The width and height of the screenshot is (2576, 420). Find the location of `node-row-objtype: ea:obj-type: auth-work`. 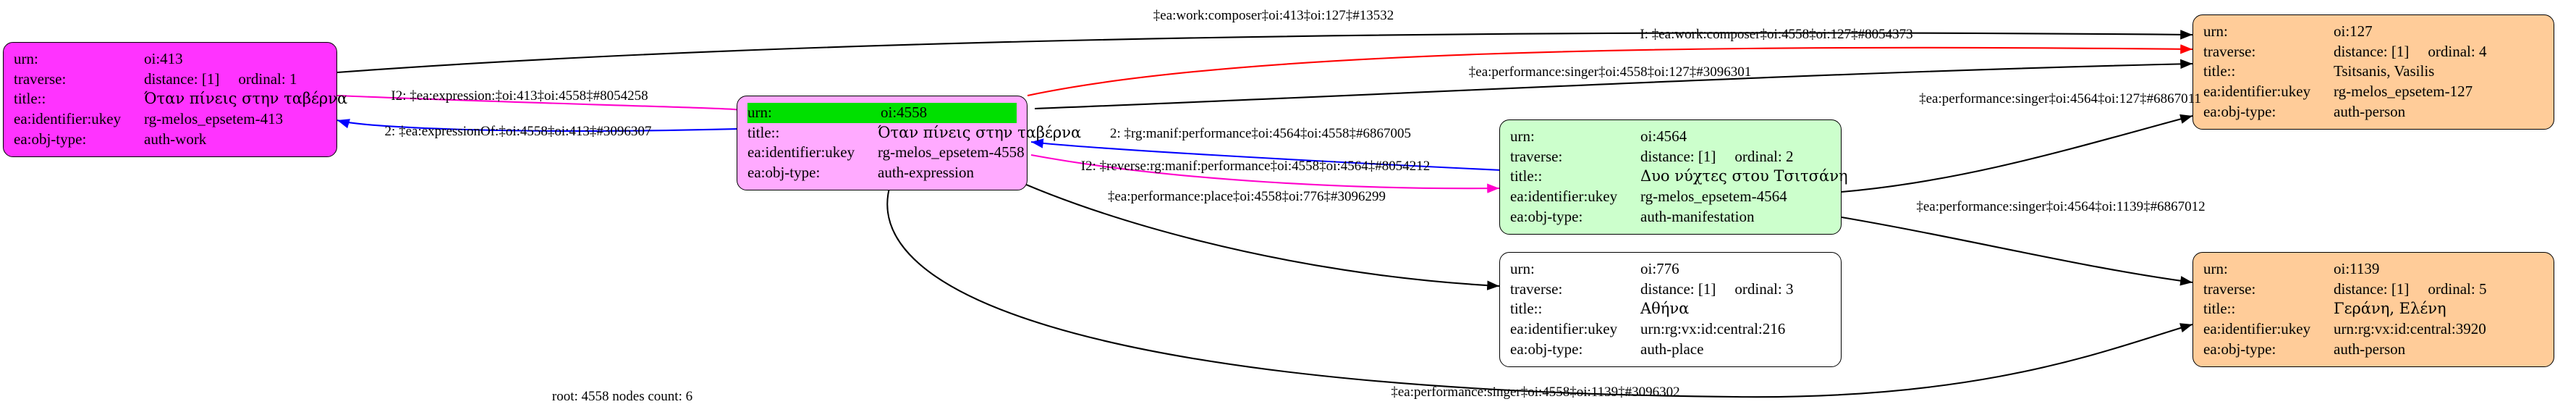

node-row-objtype: ea:obj-type: auth-work is located at coordinates (170, 140).